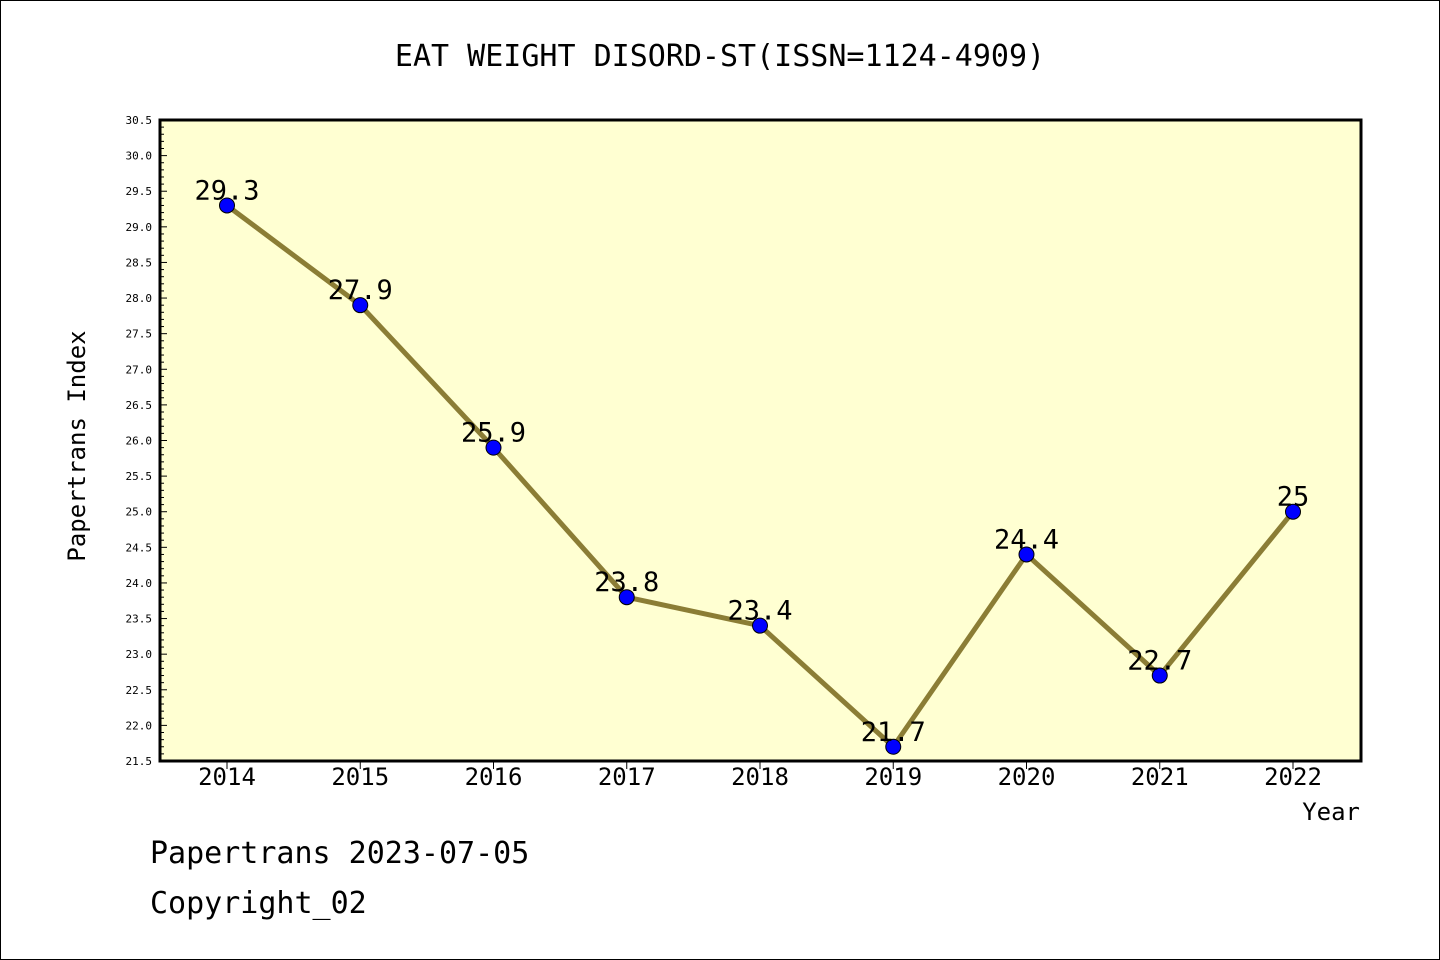 The height and width of the screenshot is (960, 1440). I want to click on x-tick-label: 2018, so click(760, 777).